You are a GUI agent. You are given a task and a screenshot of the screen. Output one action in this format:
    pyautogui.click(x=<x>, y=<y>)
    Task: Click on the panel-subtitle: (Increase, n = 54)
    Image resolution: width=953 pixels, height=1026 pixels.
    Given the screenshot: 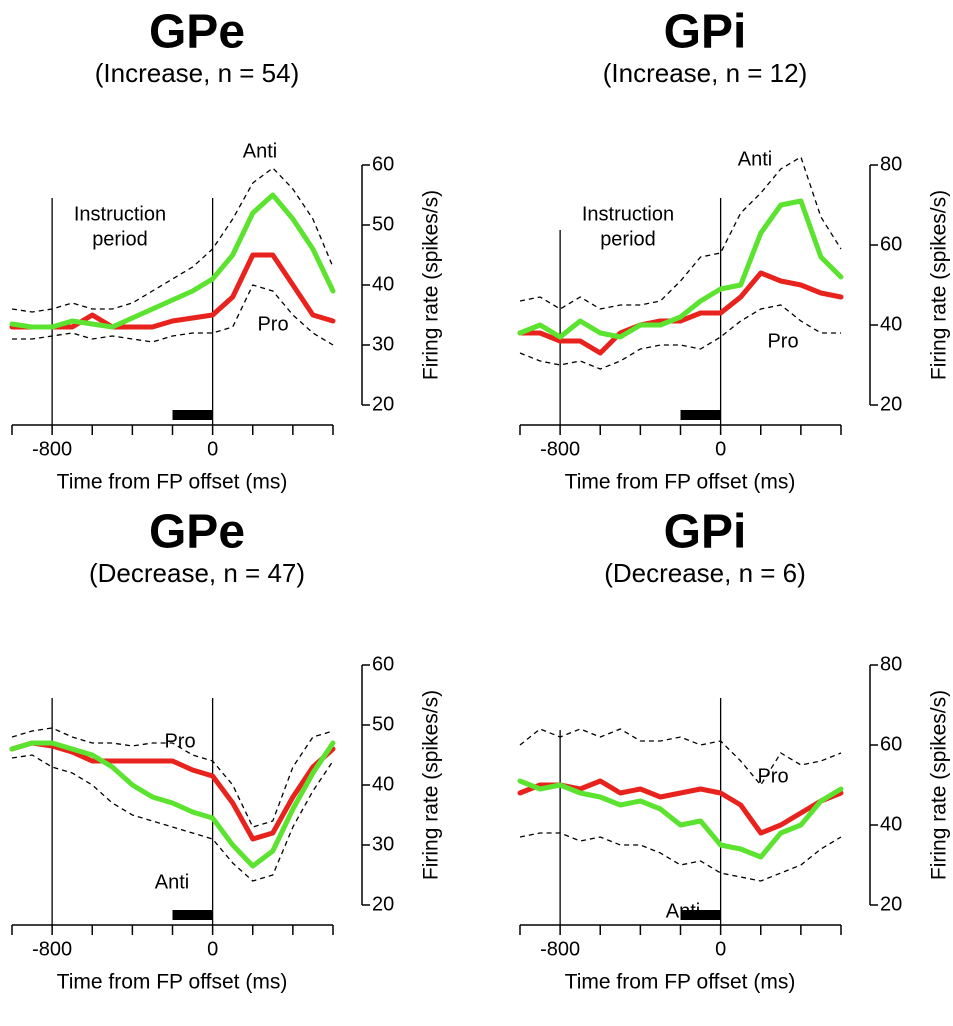 What is the action you would take?
    pyautogui.click(x=197, y=73)
    